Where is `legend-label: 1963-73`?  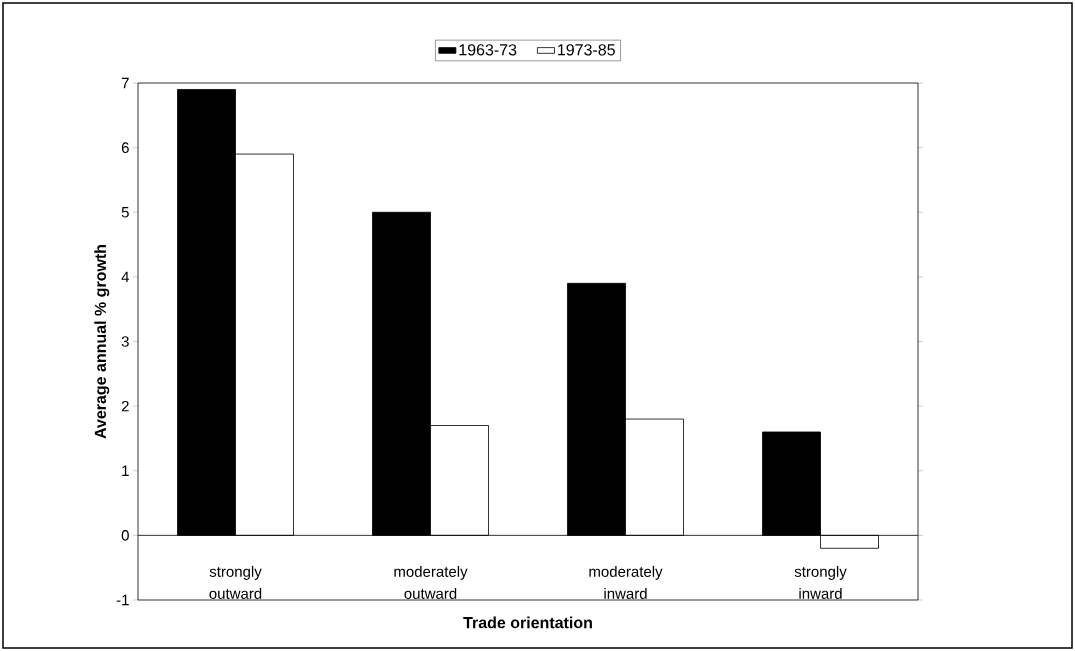 legend-label: 1963-73 is located at coordinates (488, 50).